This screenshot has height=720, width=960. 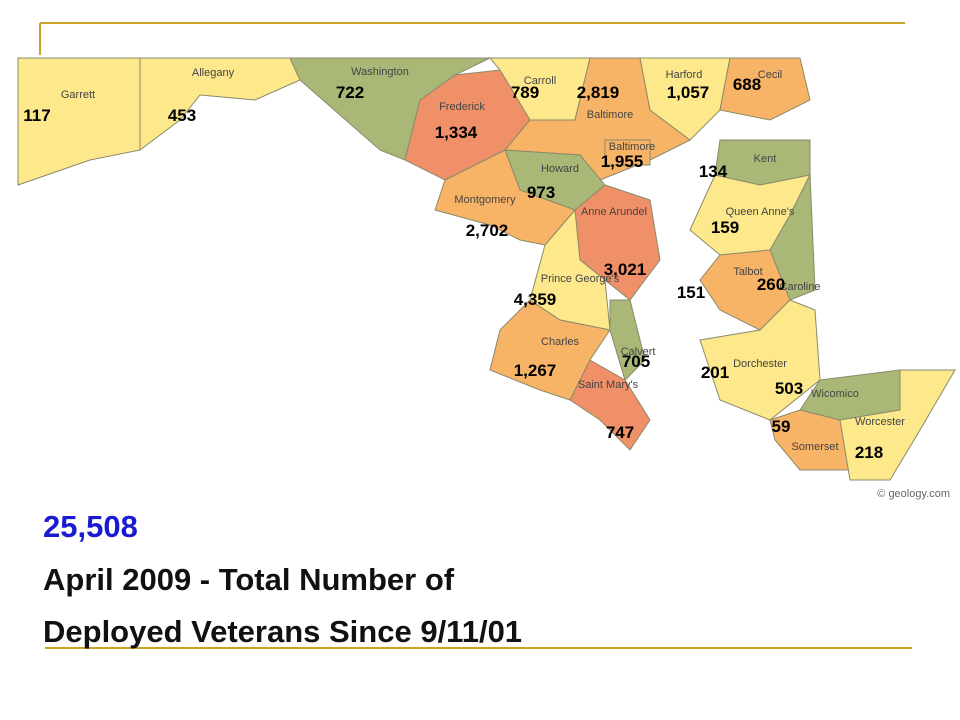 I want to click on county-count: 789, so click(x=525, y=92).